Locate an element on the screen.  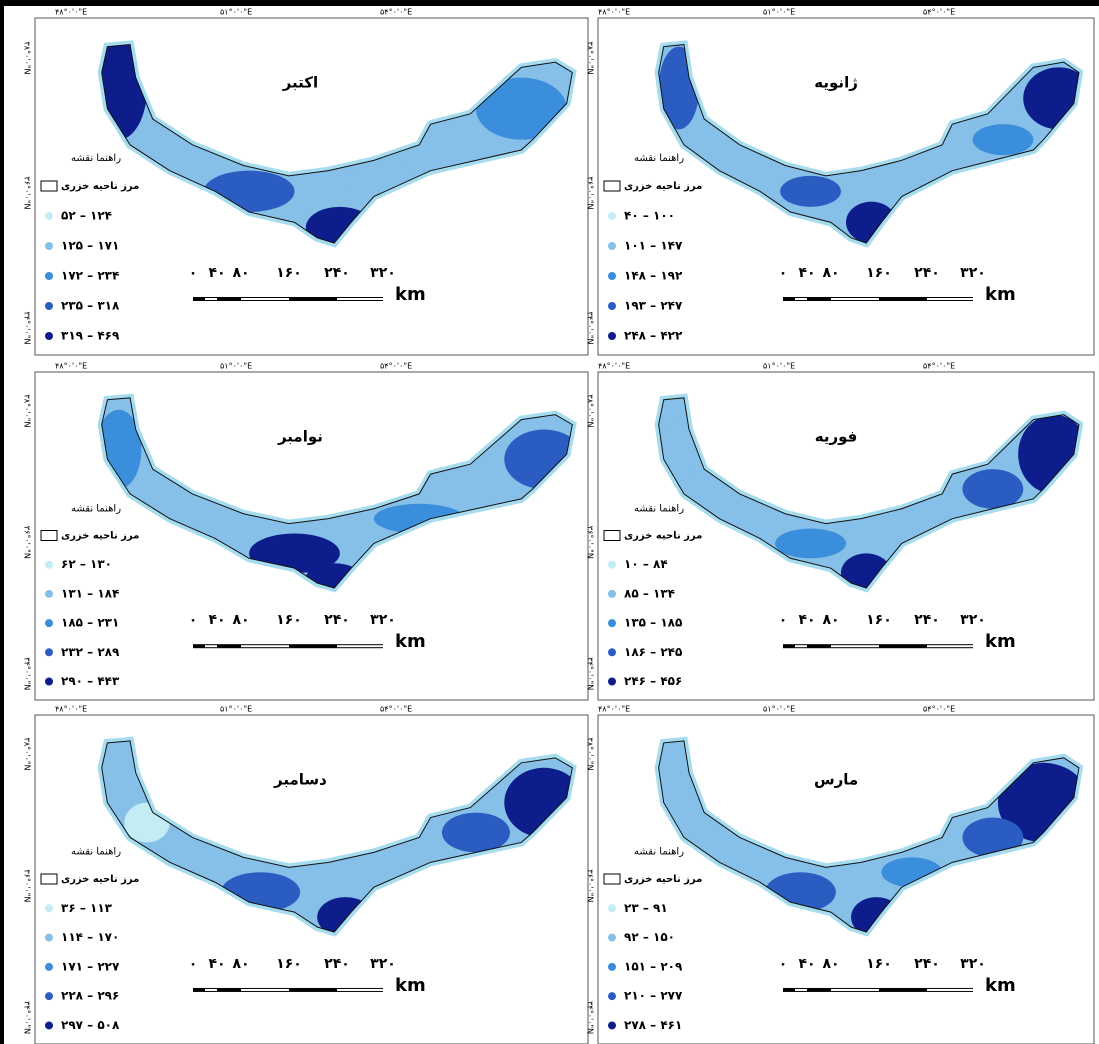
legend-label: ۱۷۱ – ۲۲۷ is located at coordinates (90, 966).